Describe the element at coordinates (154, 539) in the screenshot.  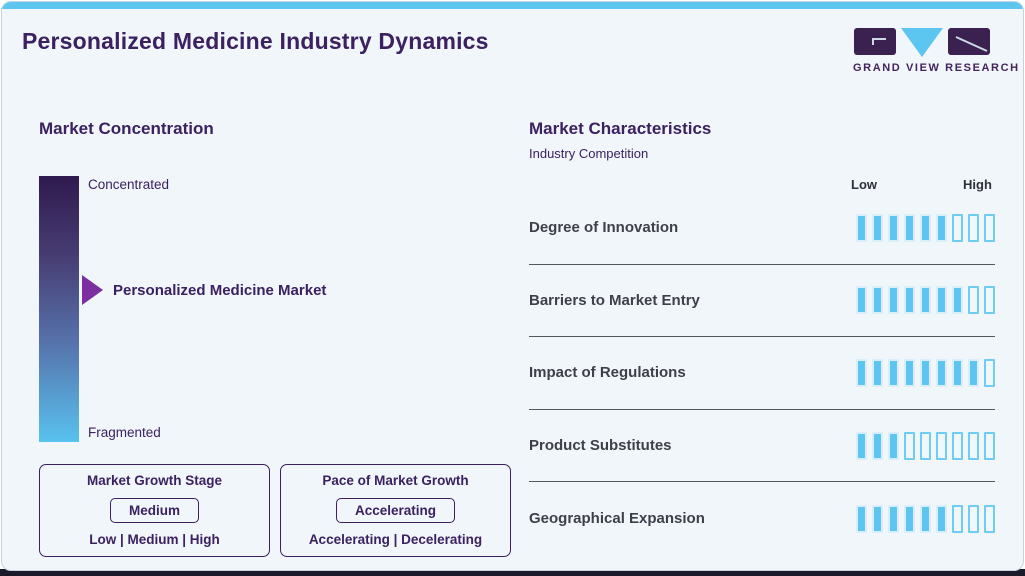
I see `growth-stage-options: Low | Medium | High` at that location.